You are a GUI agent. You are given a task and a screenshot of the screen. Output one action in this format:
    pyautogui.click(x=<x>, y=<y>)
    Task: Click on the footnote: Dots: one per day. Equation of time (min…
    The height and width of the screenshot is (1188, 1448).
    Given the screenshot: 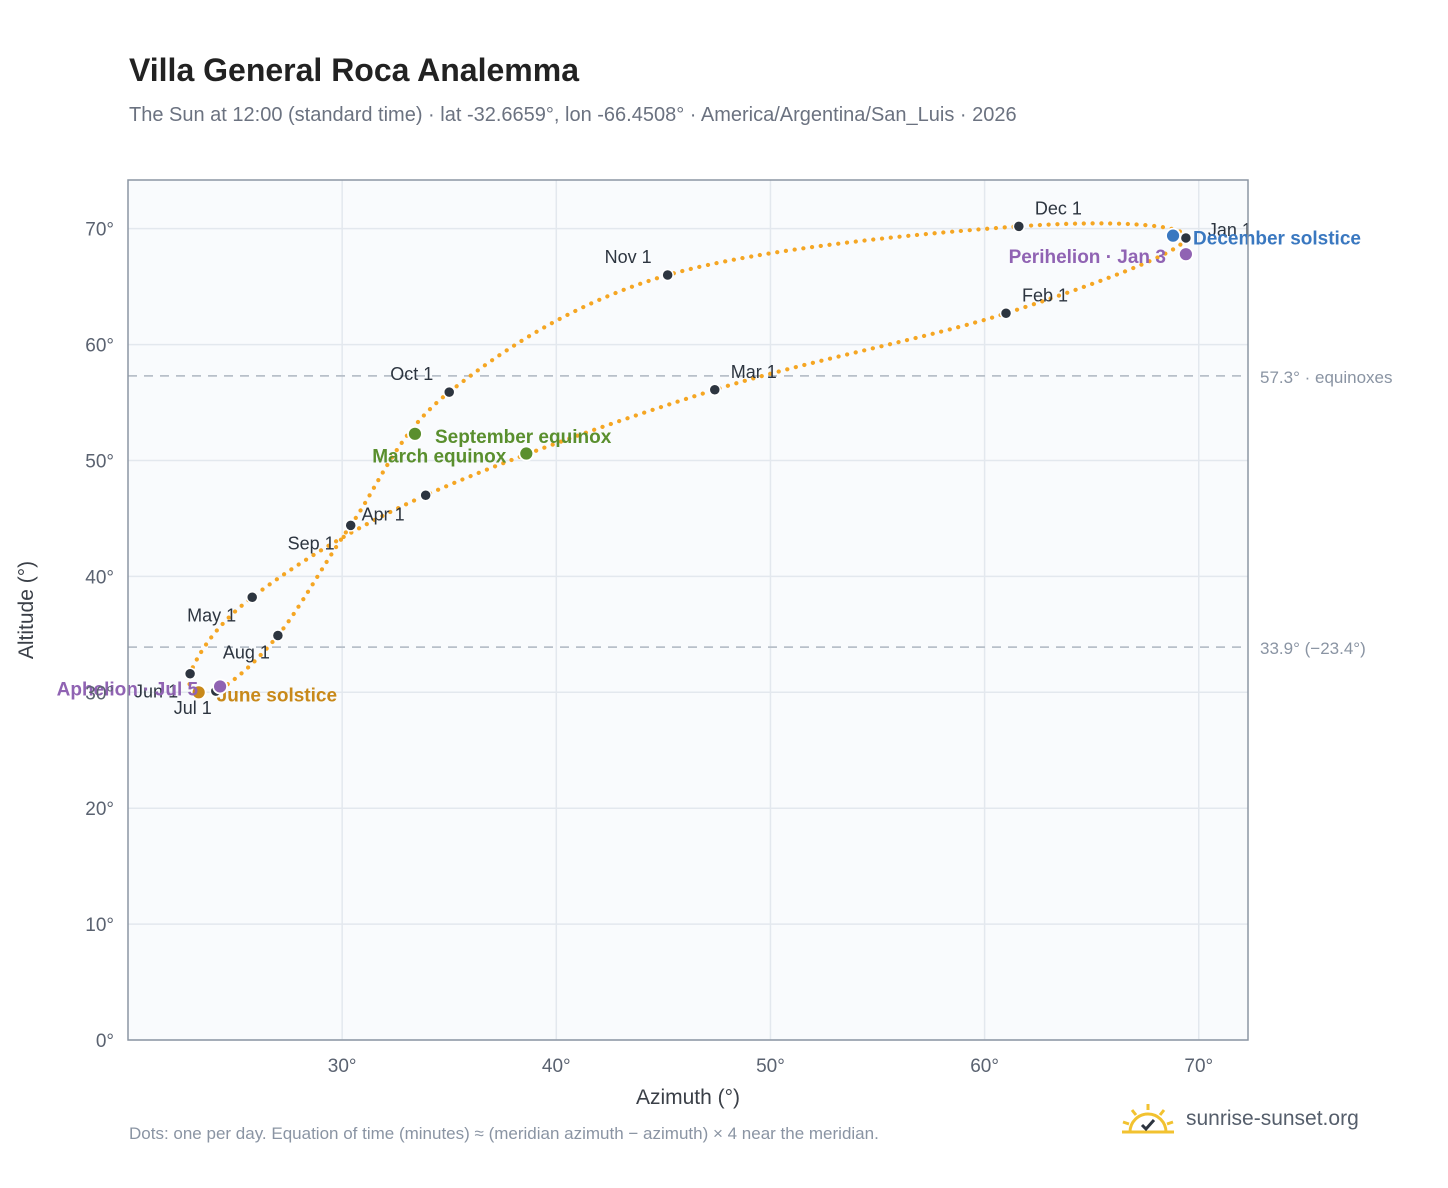 What is the action you would take?
    pyautogui.click(x=504, y=1133)
    